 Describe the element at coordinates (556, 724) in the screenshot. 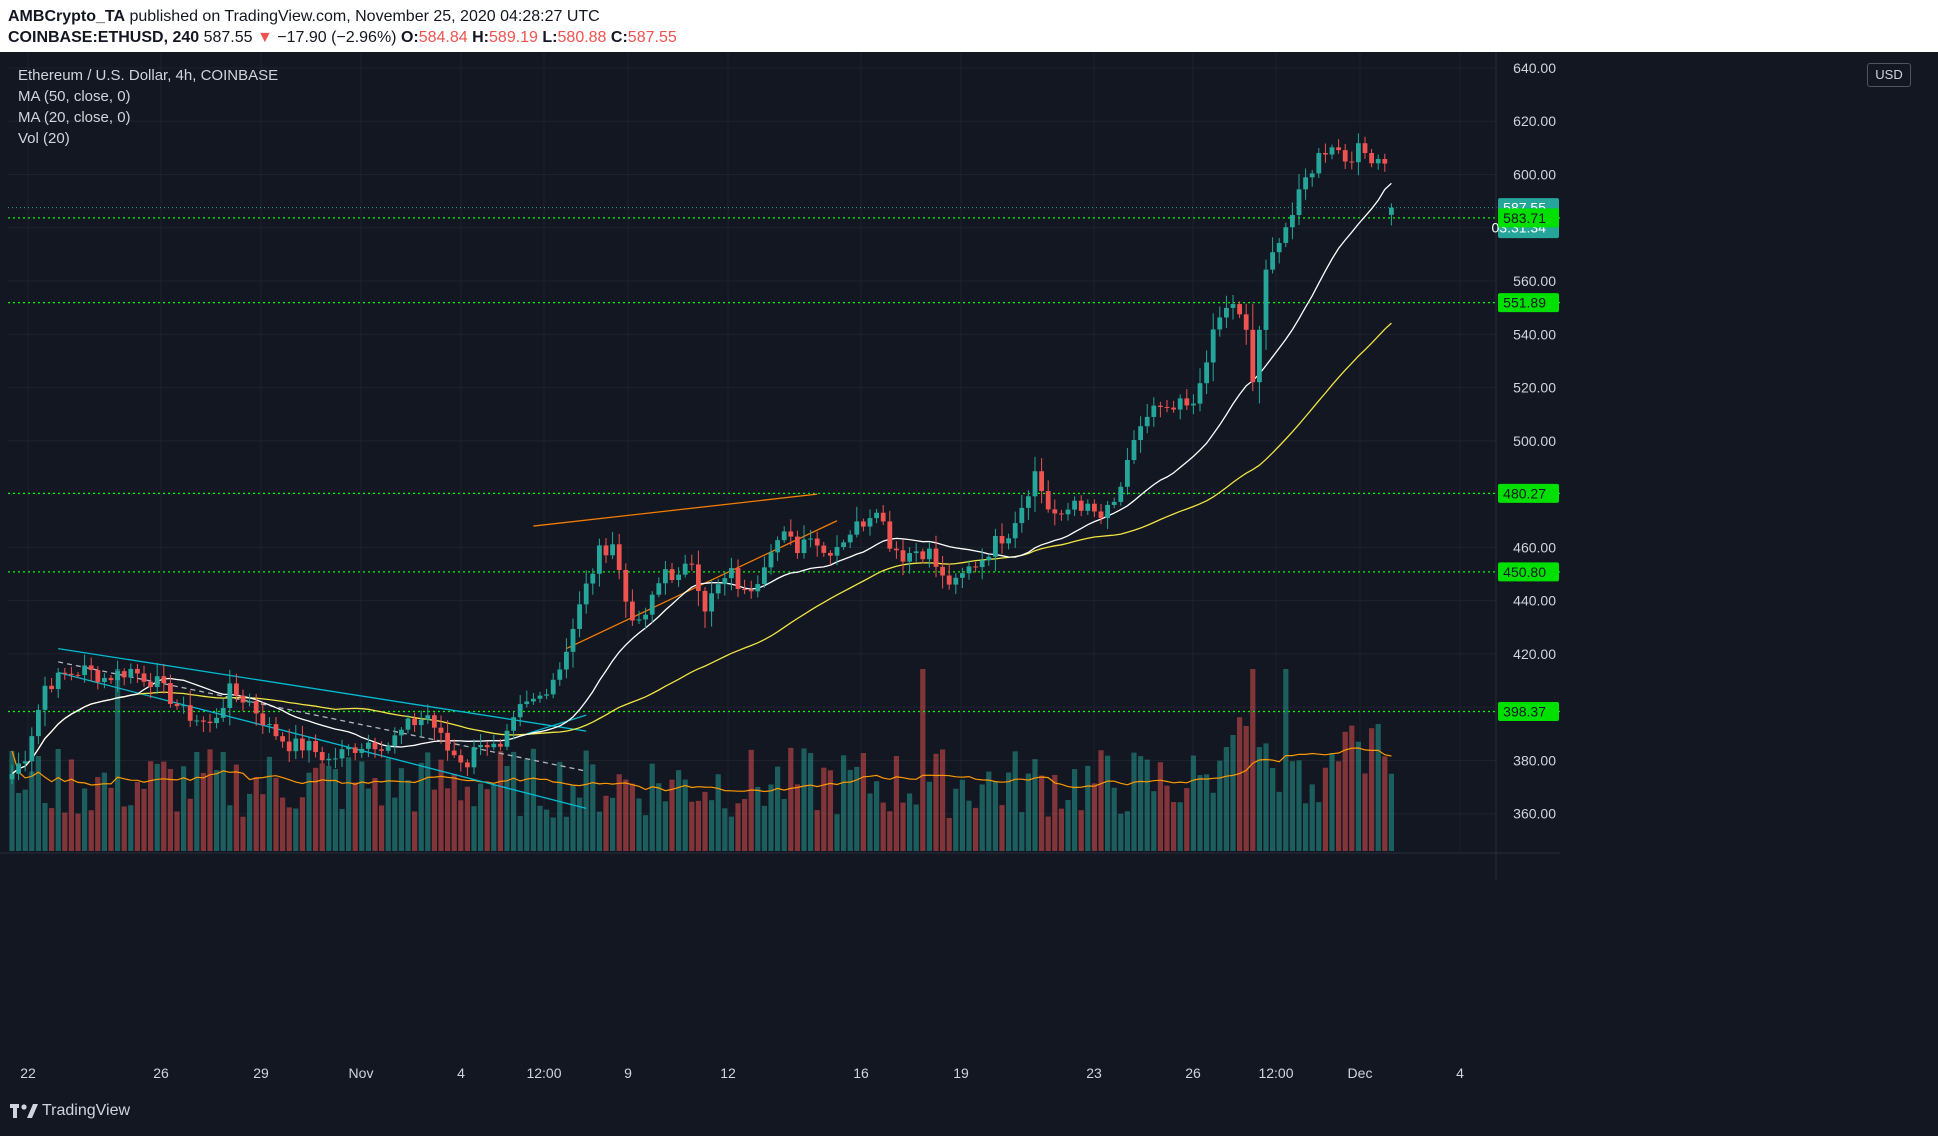

I see `channel-breakout-line` at that location.